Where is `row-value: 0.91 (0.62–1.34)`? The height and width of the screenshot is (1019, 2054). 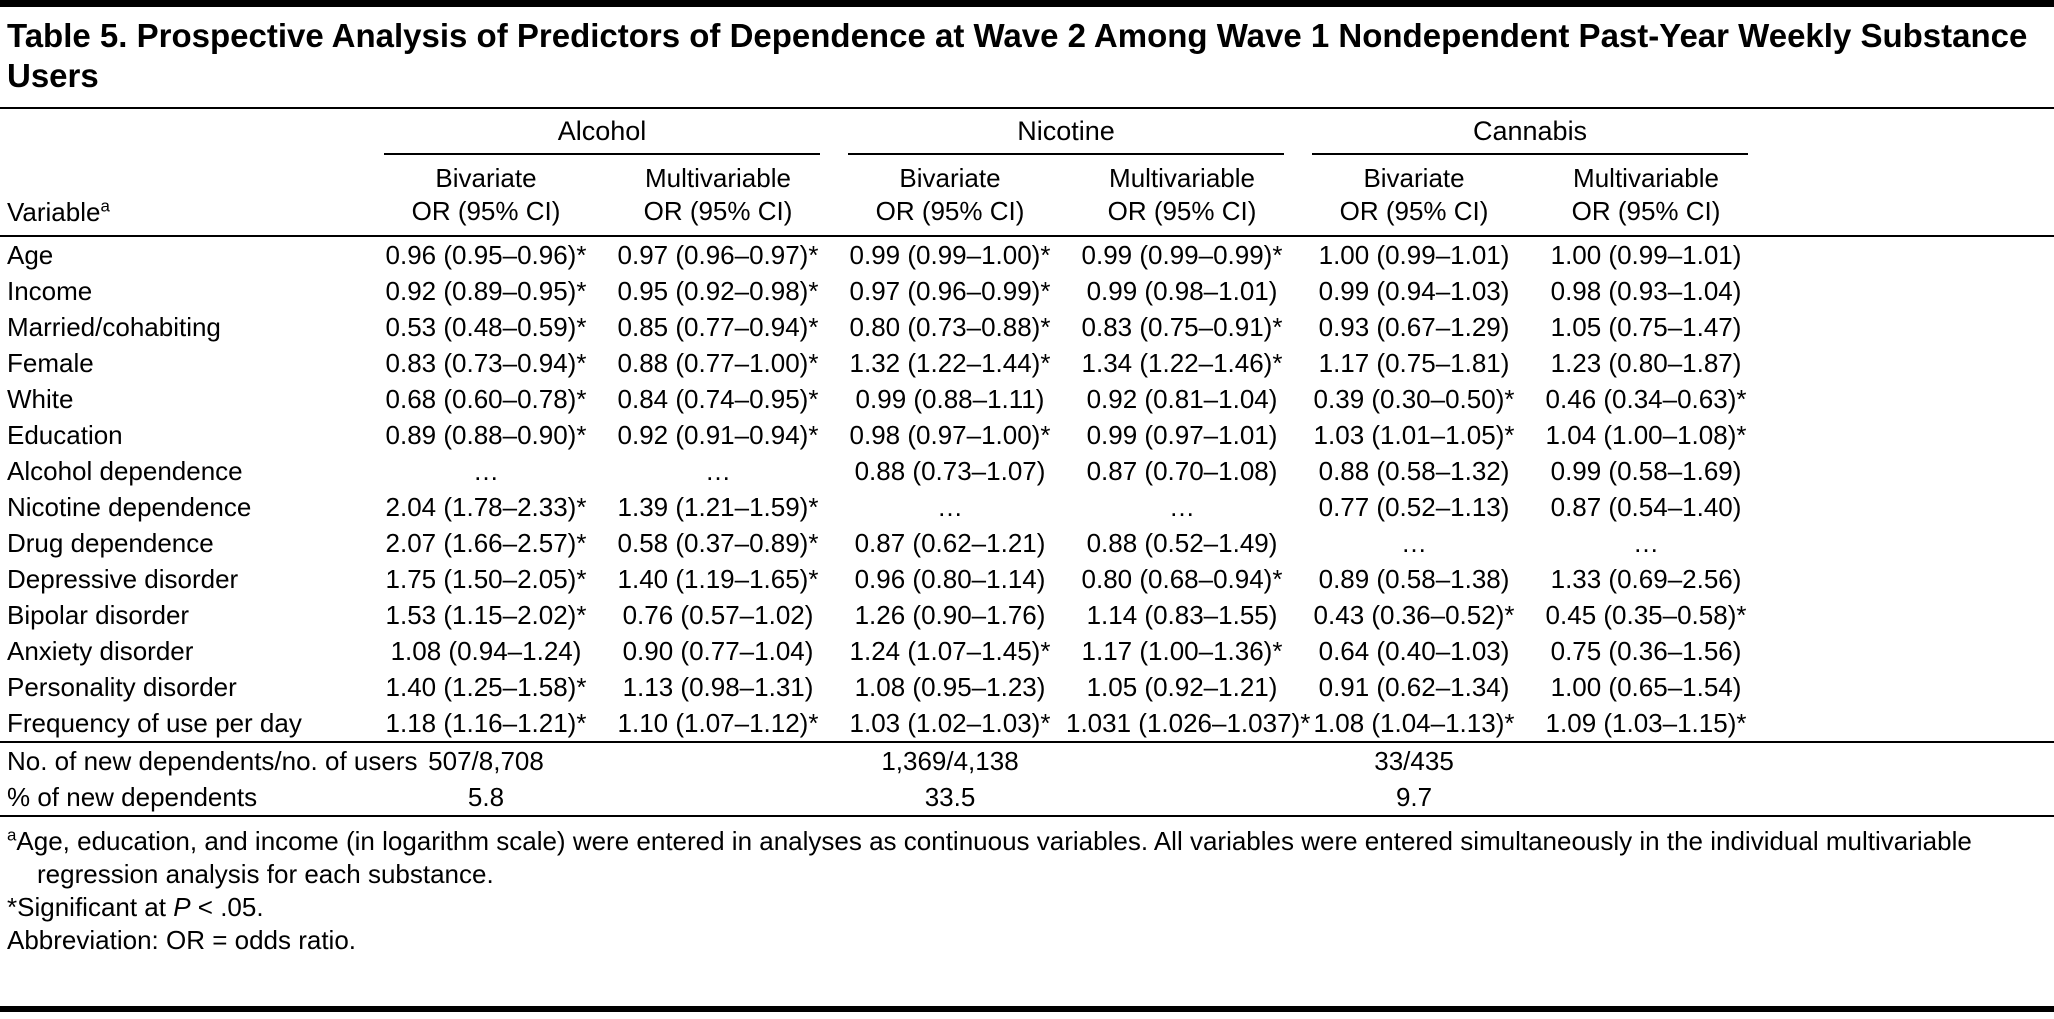
row-value: 0.91 (0.62–1.34) is located at coordinates (1414, 687).